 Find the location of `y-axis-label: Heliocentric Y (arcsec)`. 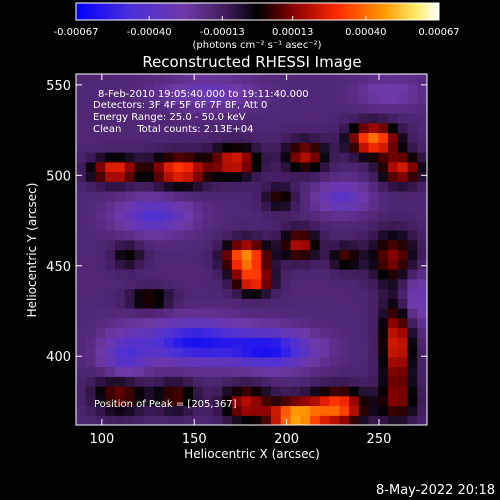

y-axis-label: Heliocentric Y (arcsec) is located at coordinates (32, 250).